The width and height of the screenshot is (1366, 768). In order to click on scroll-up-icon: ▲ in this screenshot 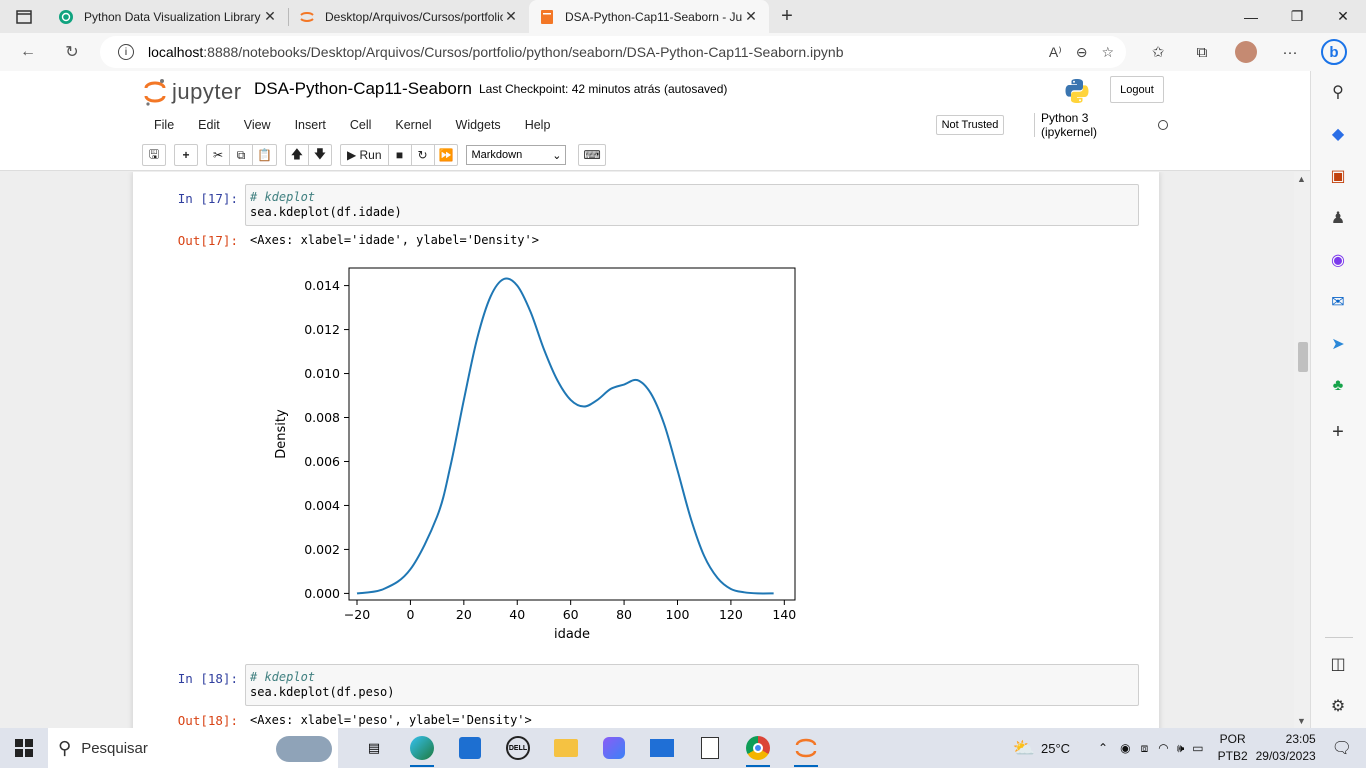, I will do `click(1301, 179)`.